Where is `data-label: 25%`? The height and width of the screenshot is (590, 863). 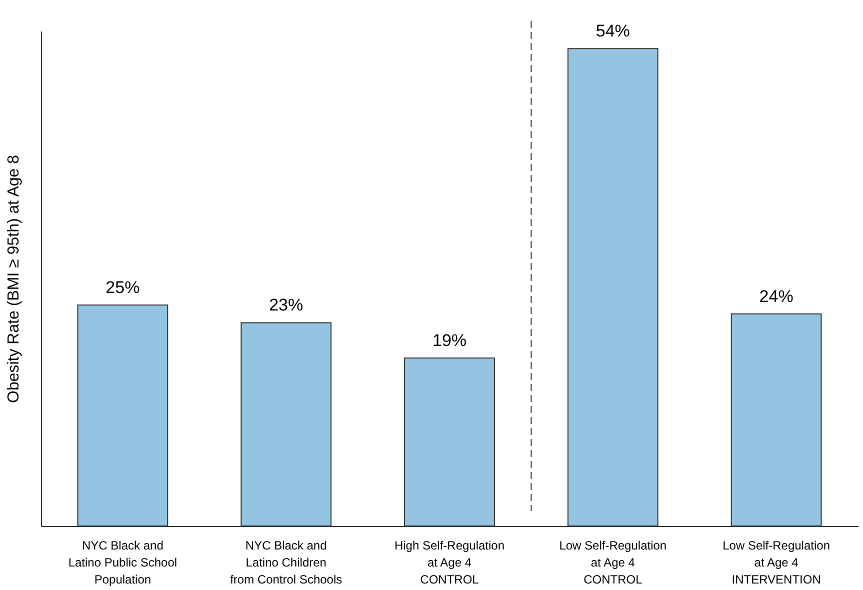
data-label: 25% is located at coordinates (123, 288).